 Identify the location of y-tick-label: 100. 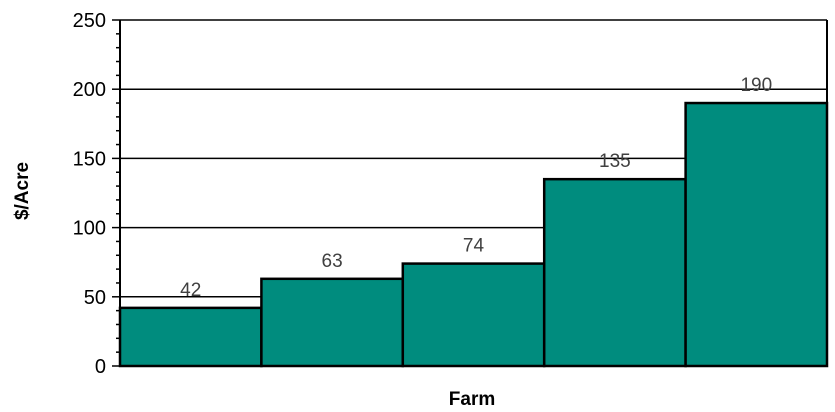
(89, 229).